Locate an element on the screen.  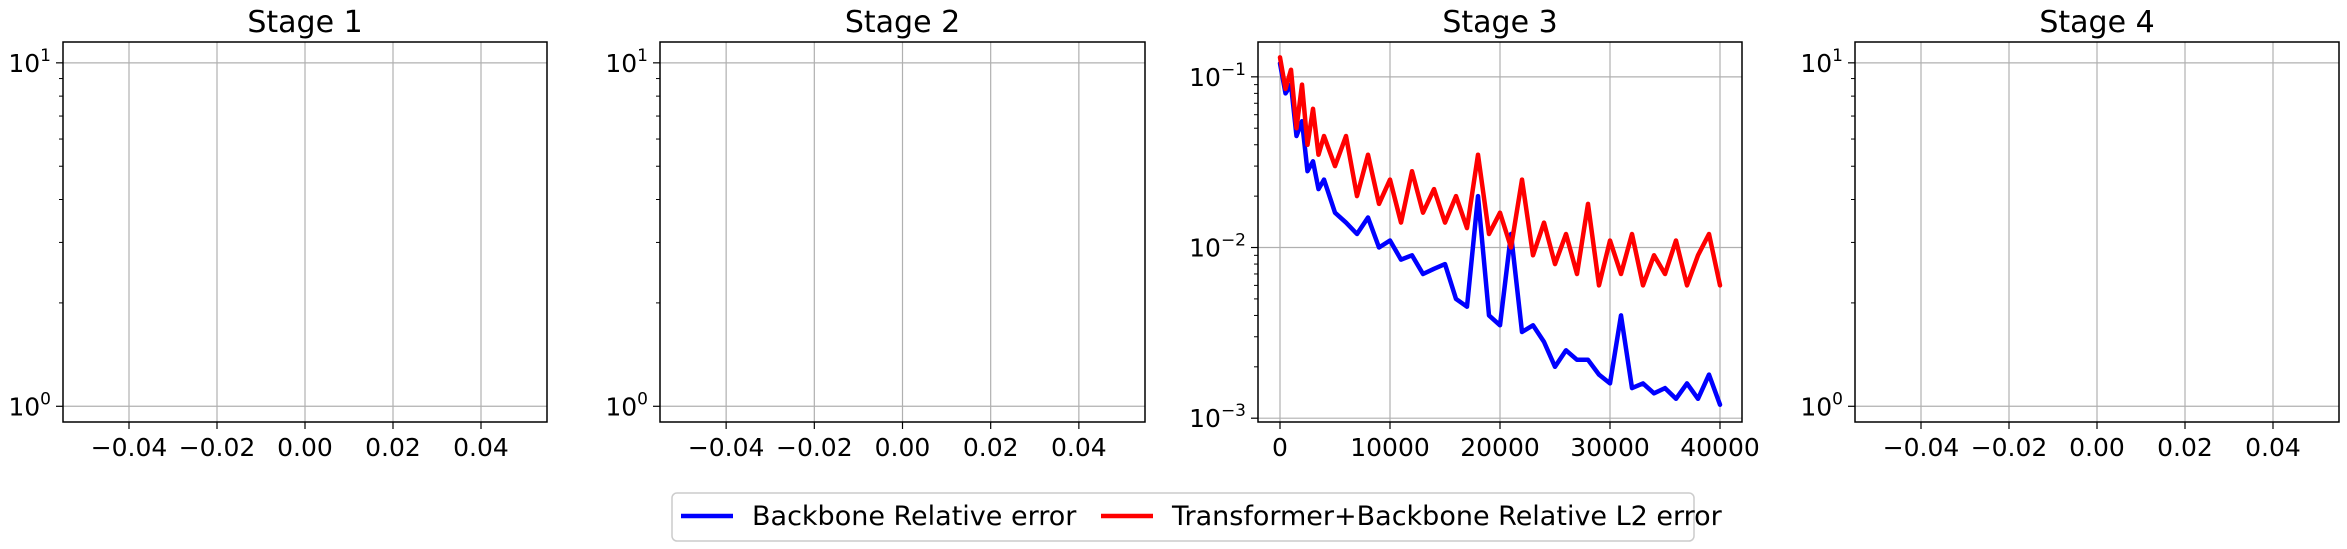
chart-title: Stage 3 is located at coordinates (1499, 22).